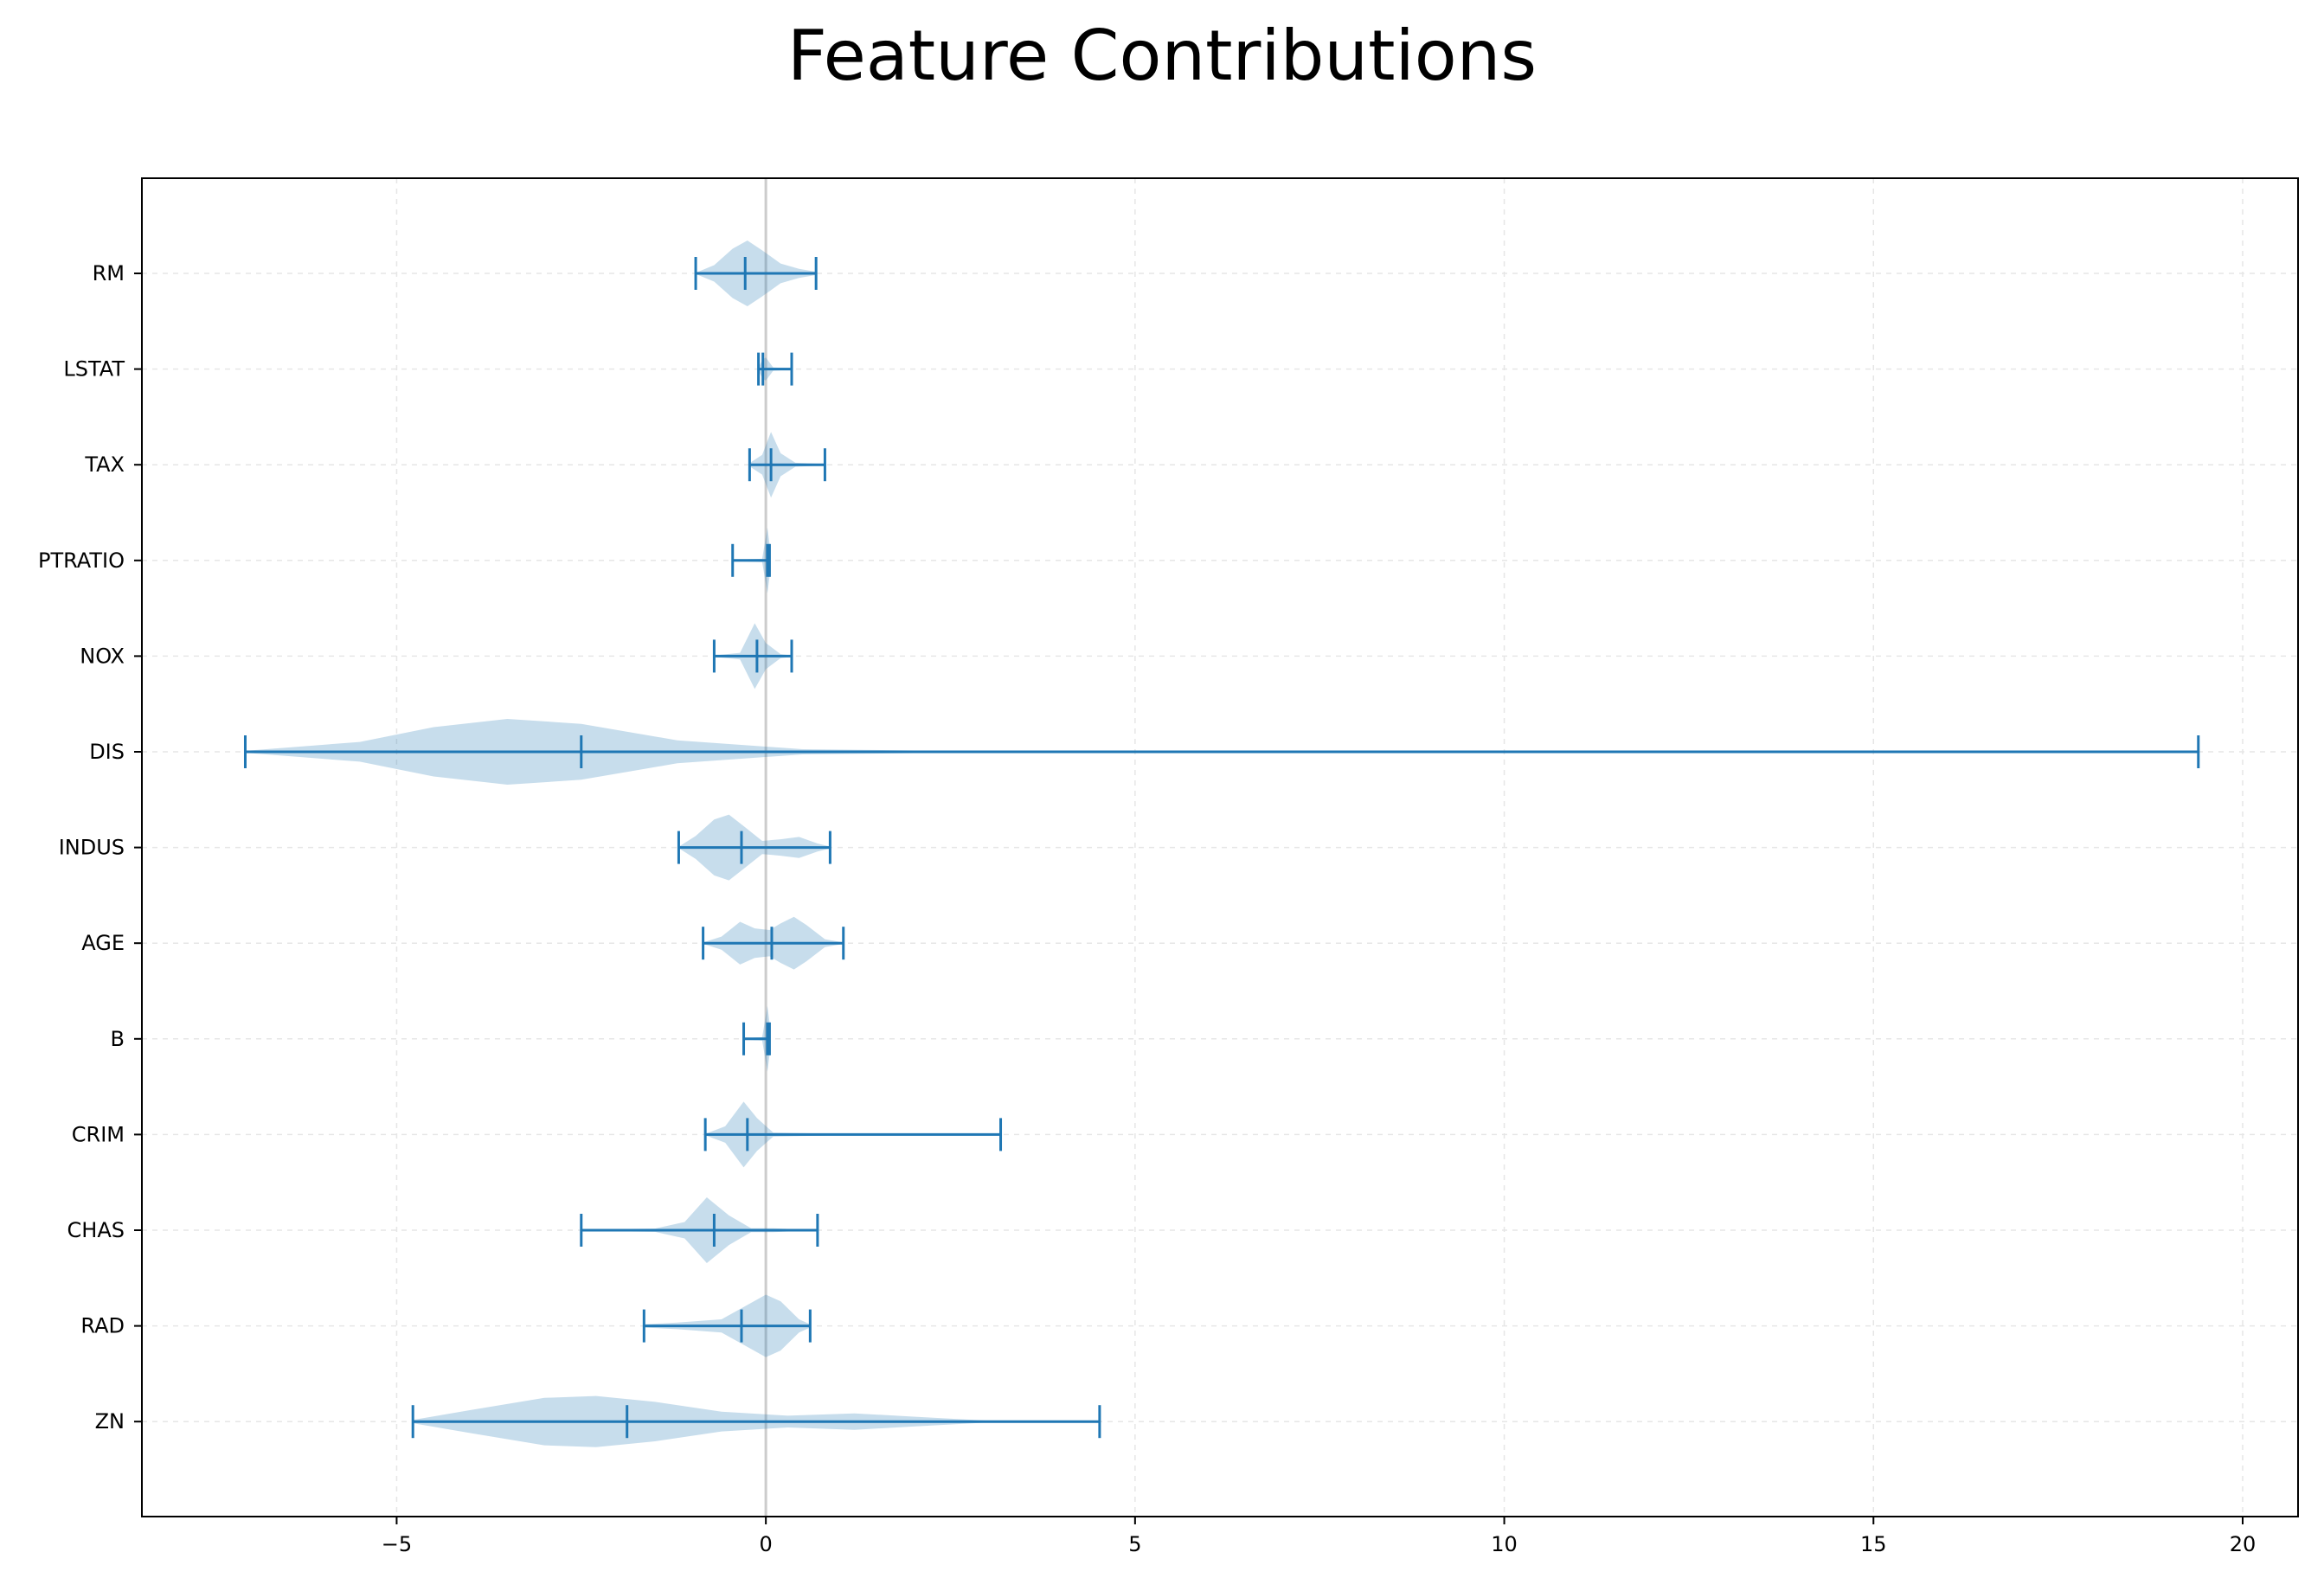 This screenshot has width=2324, height=1578. I want to click on y-tick-label: DIS, so click(107, 752).